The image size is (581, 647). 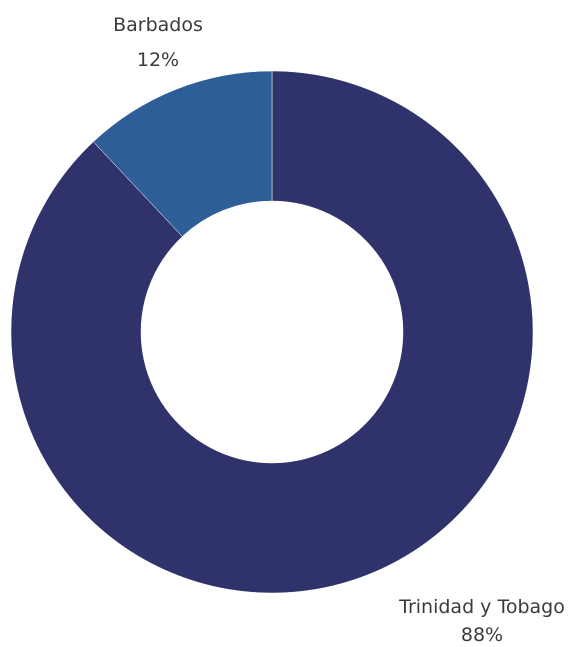 I want to click on slice-label-trinidad-y-tobago: Trinidad y Tobago, so click(x=481, y=607).